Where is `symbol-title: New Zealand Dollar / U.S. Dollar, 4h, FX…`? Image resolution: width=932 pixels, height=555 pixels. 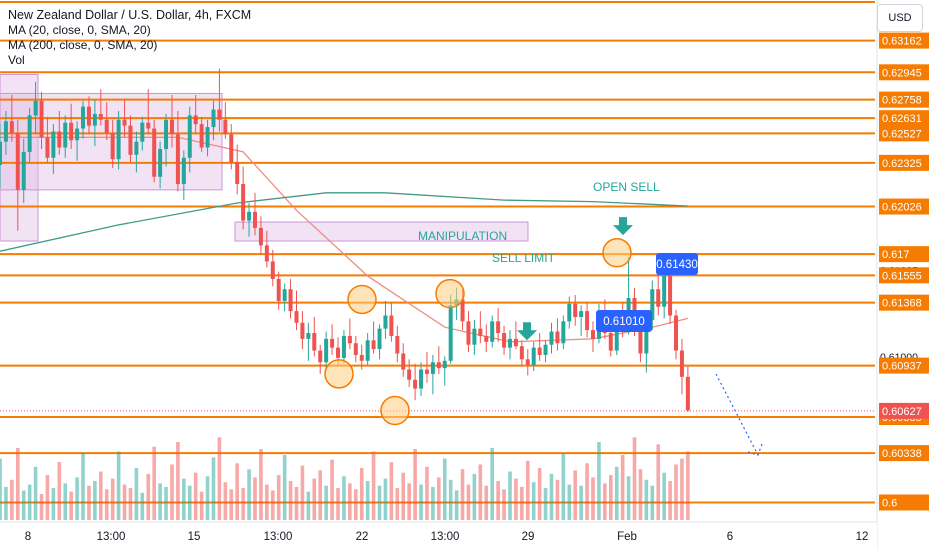 symbol-title: New Zealand Dollar / U.S. Dollar, 4h, FX… is located at coordinates (130, 15).